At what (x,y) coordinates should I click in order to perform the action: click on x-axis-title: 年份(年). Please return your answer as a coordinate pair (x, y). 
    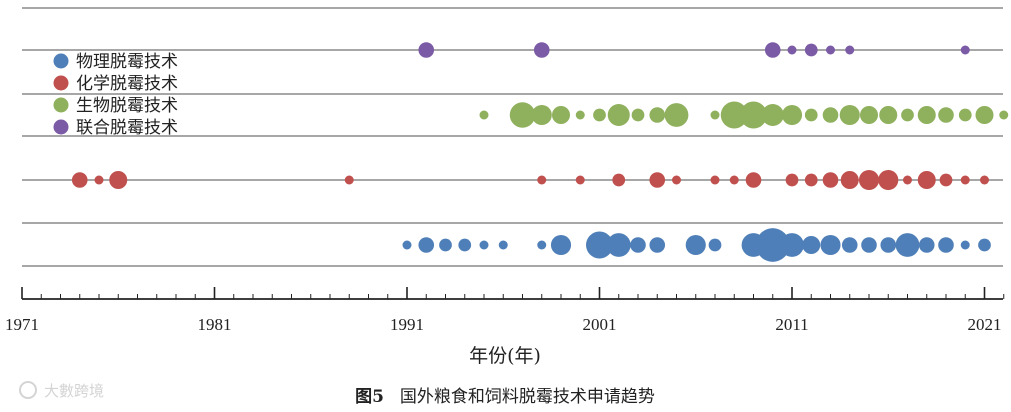
    Looking at the image, I should click on (505, 356).